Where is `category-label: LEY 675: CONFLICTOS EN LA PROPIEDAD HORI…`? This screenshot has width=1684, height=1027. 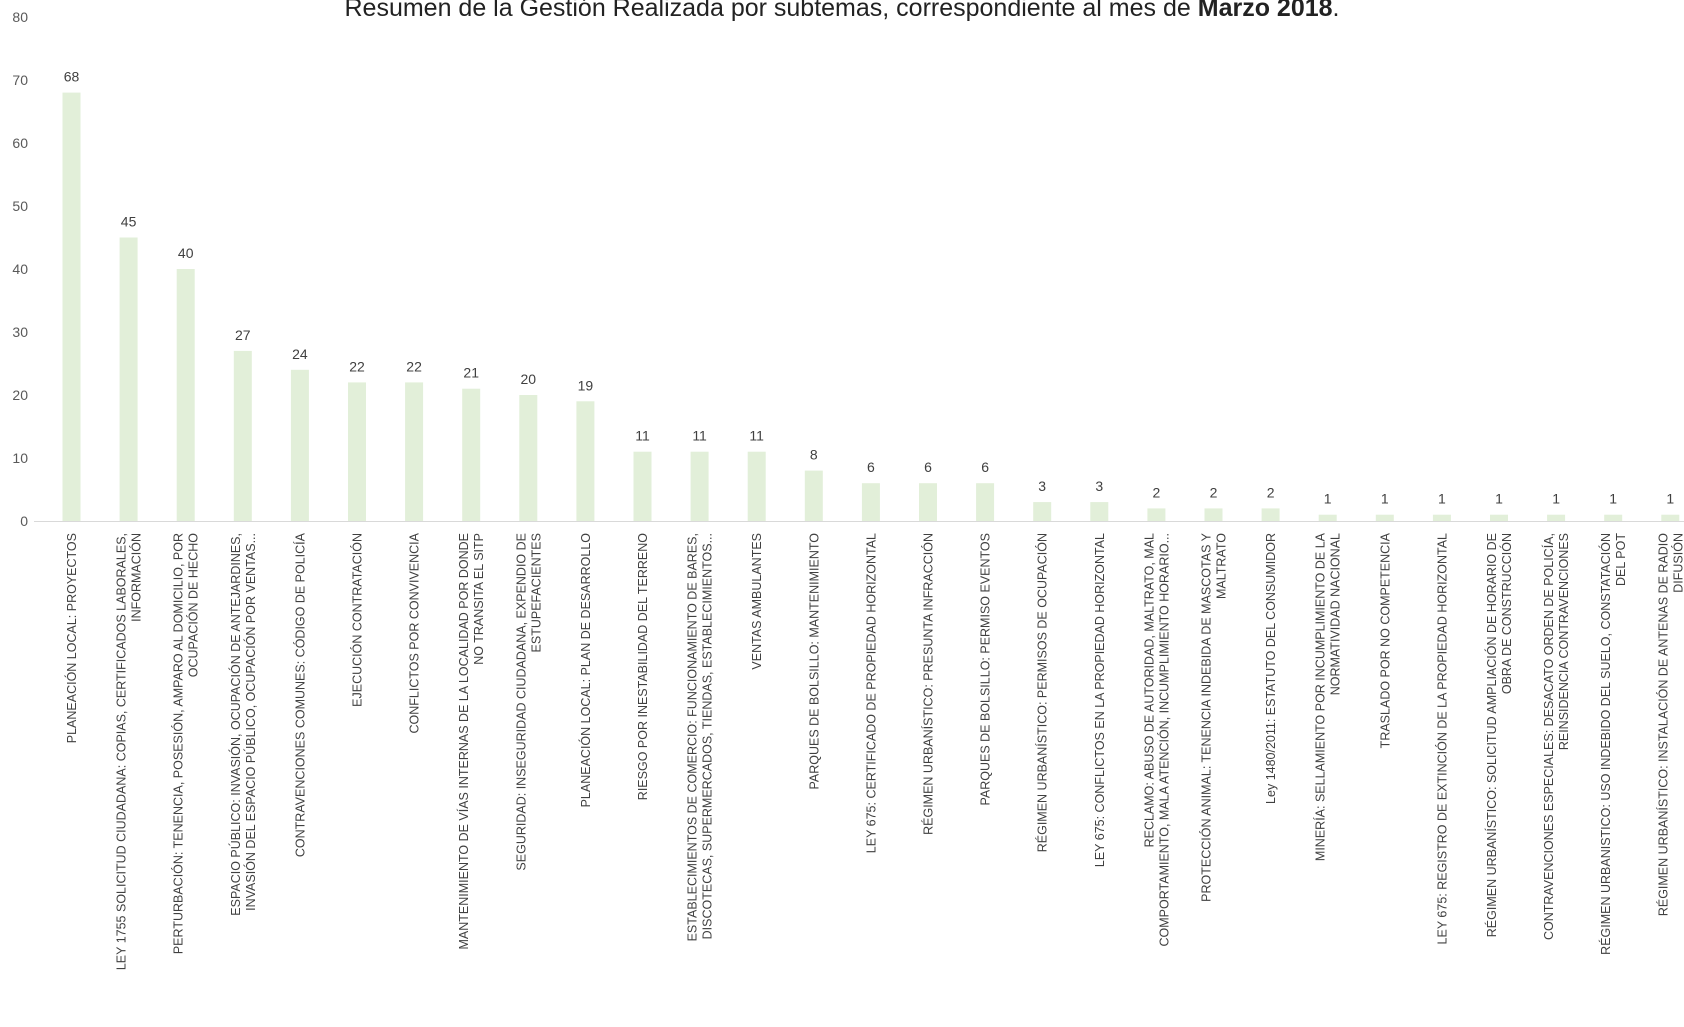
category-label: LEY 675: CONFLICTOS EN LA PROPIEDAD HORI… is located at coordinates (1100, 700).